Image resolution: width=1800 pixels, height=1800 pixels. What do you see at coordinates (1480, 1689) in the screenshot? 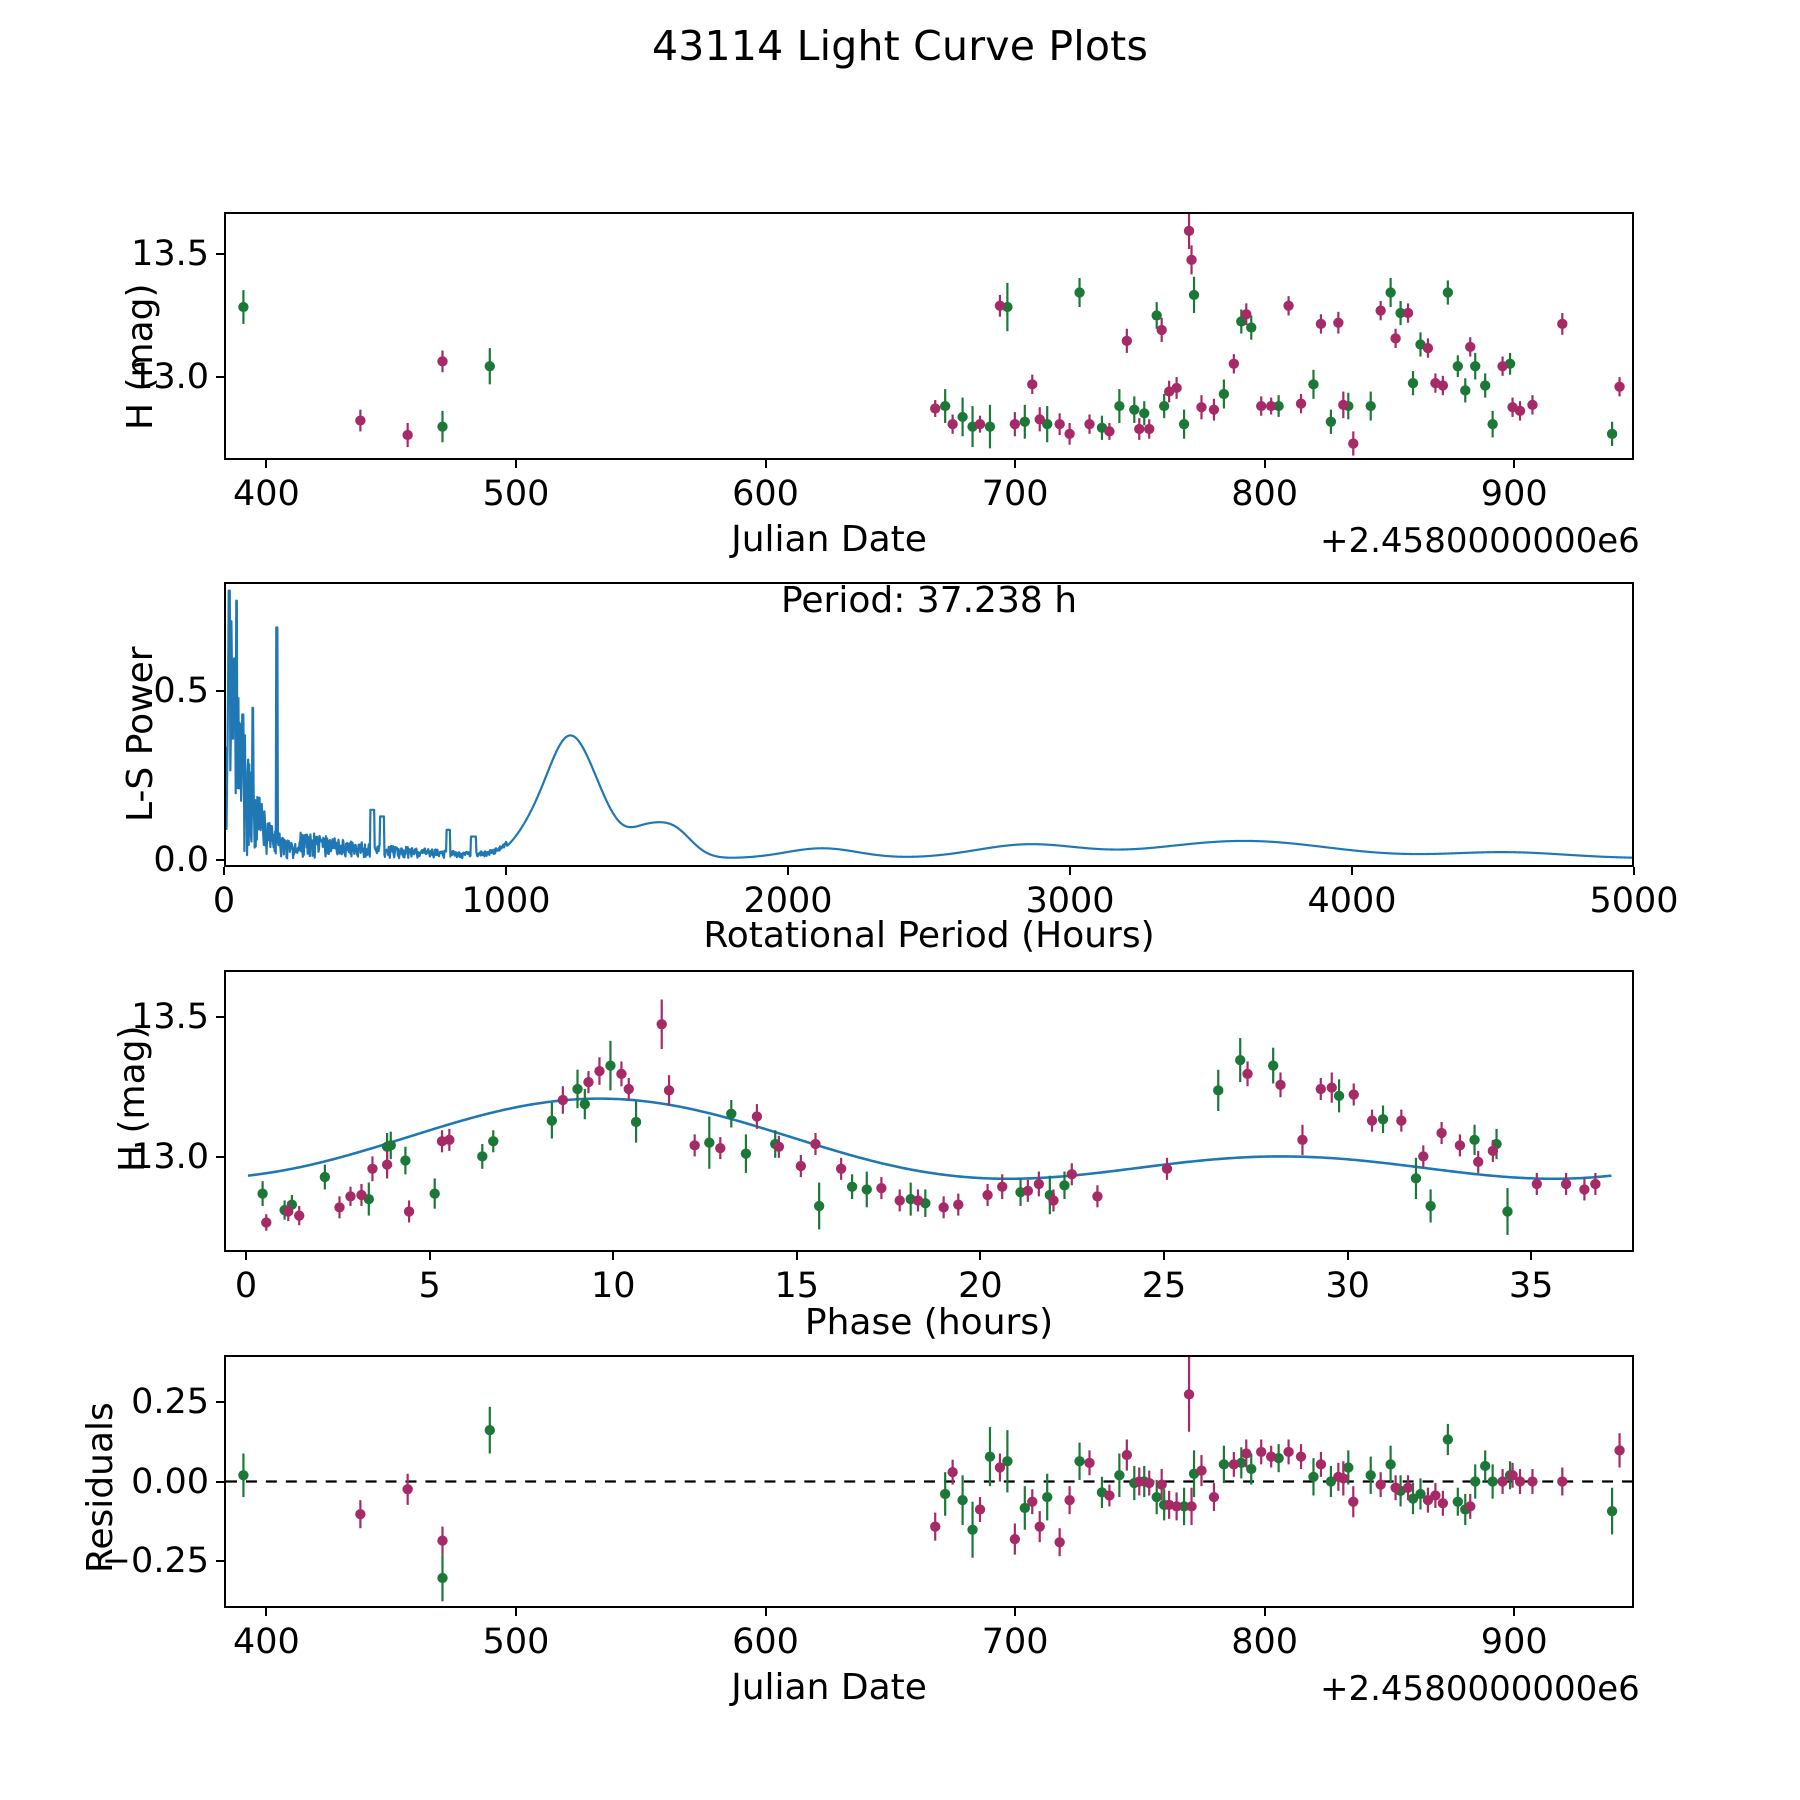
I see `residuals-x-offset-text: +2.4580000000e6` at bounding box center [1480, 1689].